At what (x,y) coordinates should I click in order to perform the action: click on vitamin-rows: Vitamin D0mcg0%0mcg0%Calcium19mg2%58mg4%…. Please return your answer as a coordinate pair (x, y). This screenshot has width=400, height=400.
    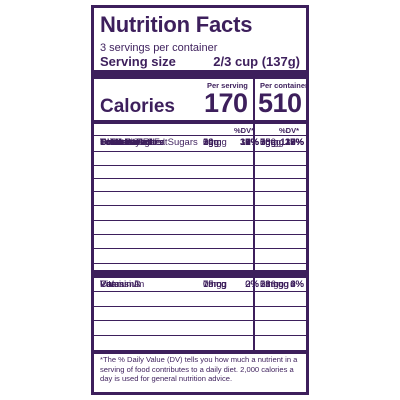
    Looking at the image, I should click on (200, 314).